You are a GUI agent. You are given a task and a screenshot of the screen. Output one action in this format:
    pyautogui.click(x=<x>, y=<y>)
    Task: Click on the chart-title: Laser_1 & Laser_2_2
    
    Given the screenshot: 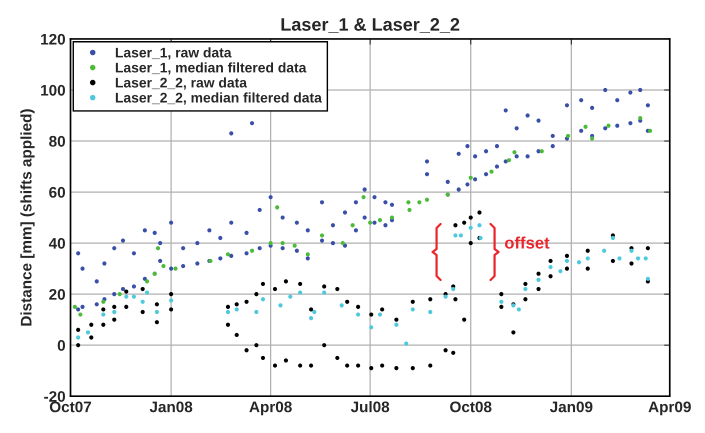 What is the action you would take?
    pyautogui.click(x=371, y=25)
    